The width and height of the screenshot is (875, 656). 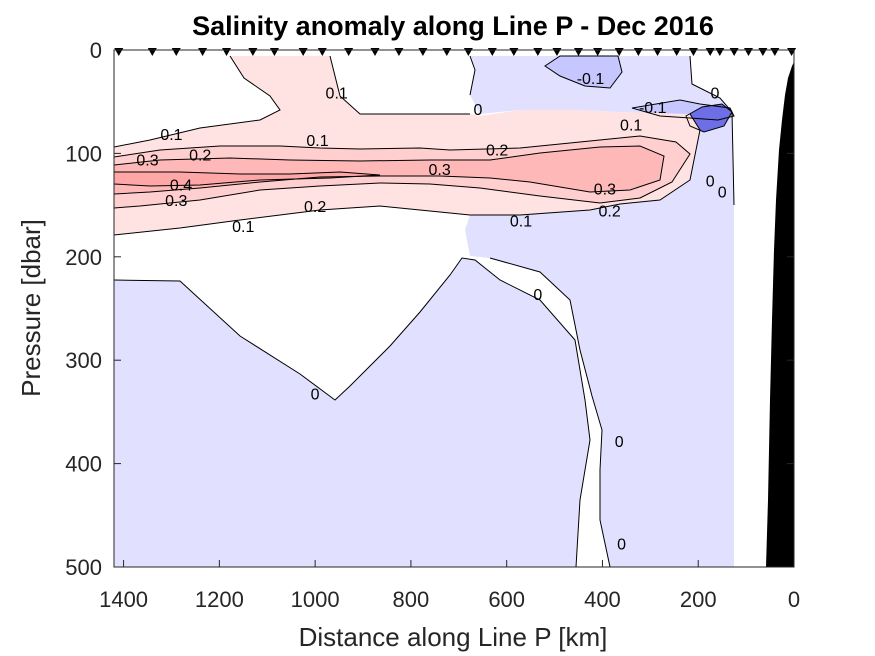 I want to click on contour-line-nearshore-core, so click(x=709, y=118).